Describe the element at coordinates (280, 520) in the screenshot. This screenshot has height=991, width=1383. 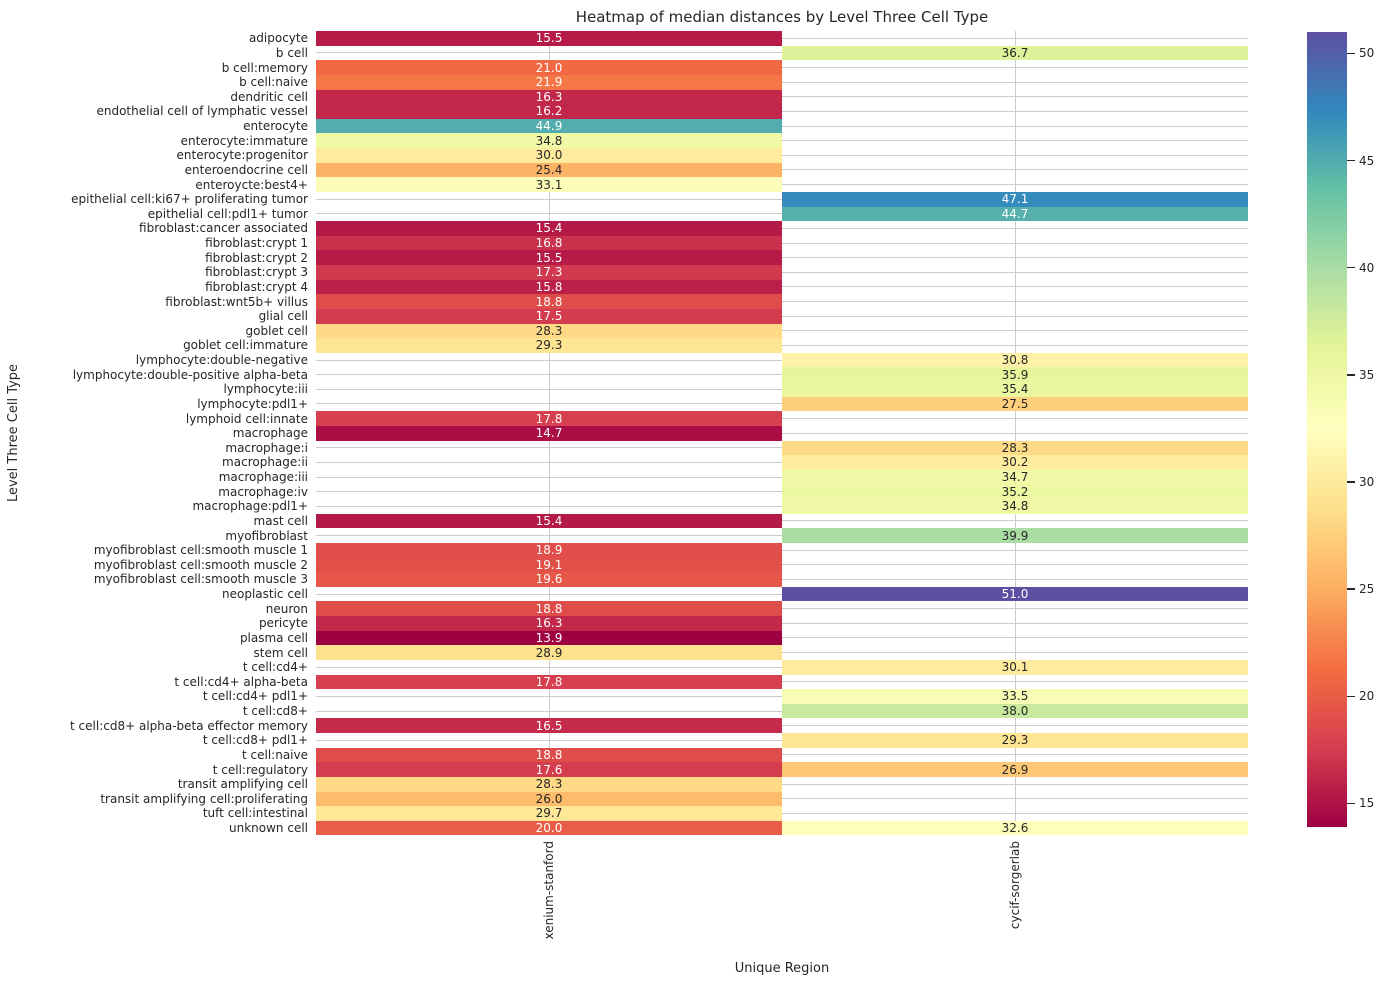
I see `row-label: mast cell` at that location.